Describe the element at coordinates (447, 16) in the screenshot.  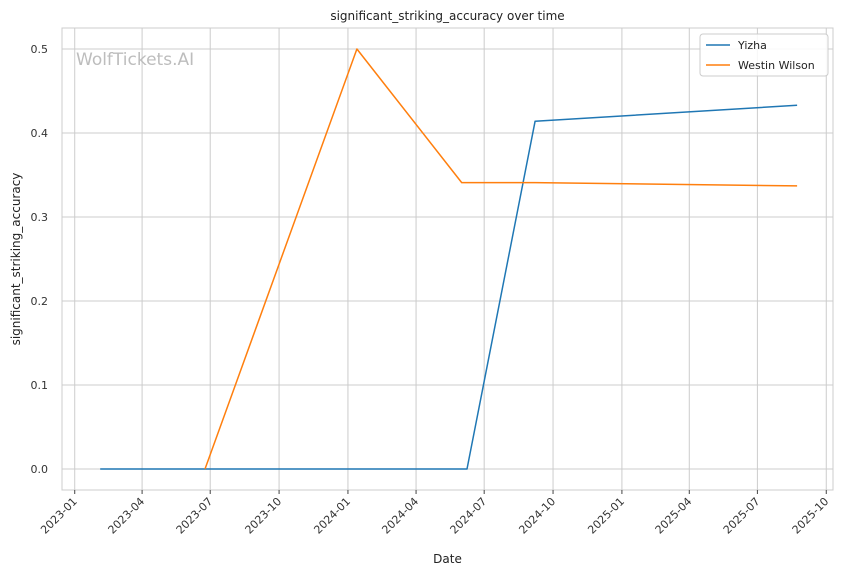
I see `chart-title: significant_striking_accuracy over time` at that location.